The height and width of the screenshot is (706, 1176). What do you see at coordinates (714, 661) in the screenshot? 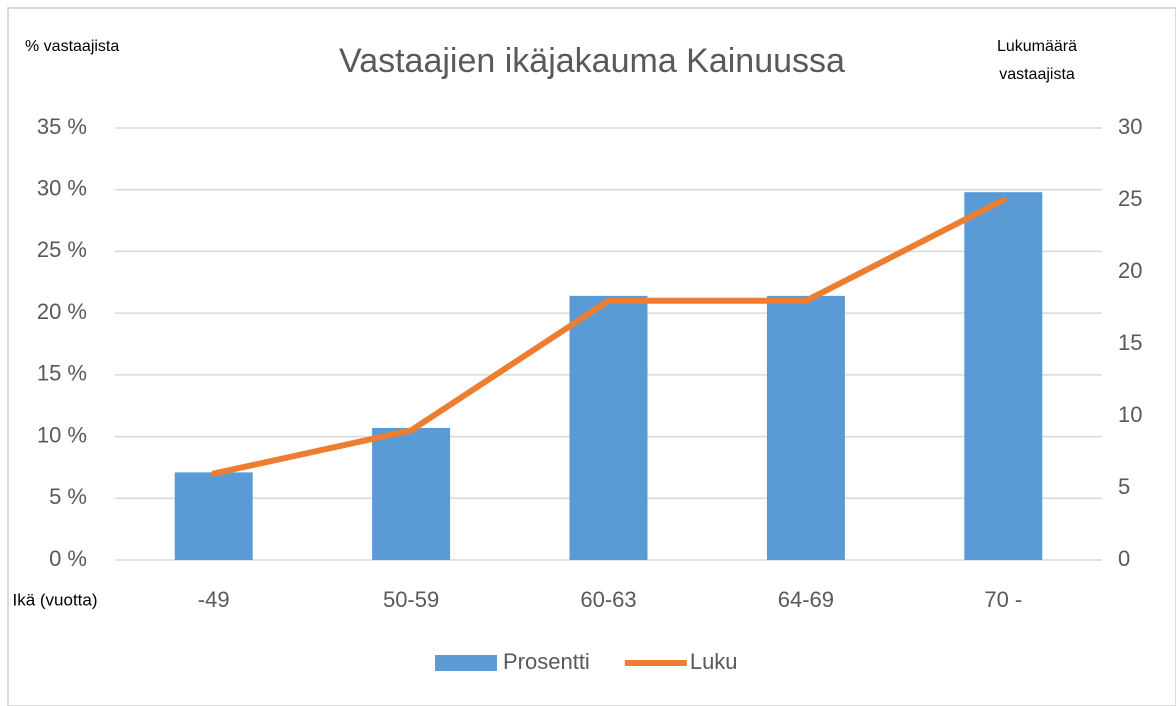
I see `legend-label: Luku` at bounding box center [714, 661].